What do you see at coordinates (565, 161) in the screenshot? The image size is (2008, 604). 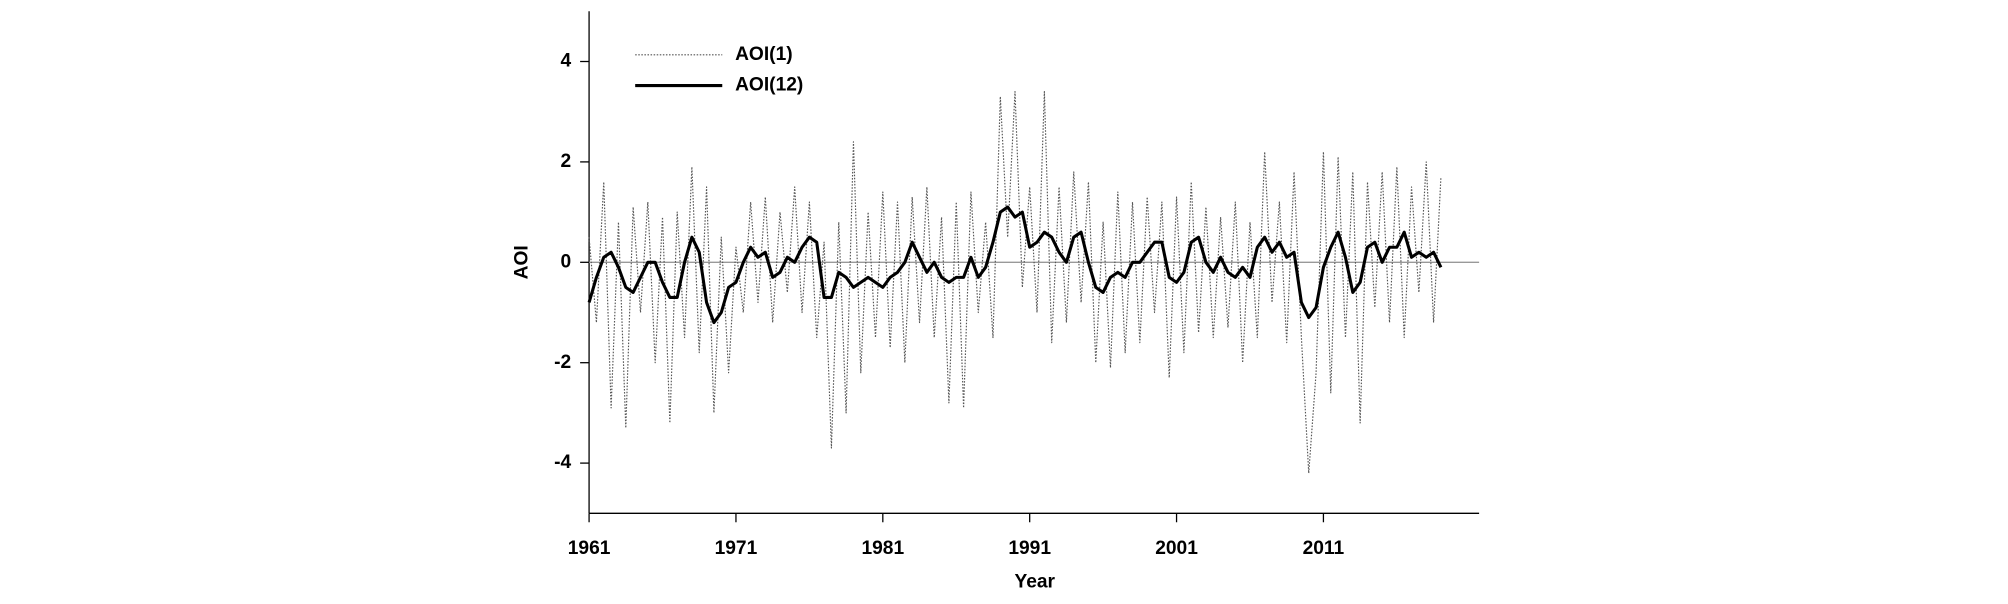 I see `y-tick-label: 2` at bounding box center [565, 161].